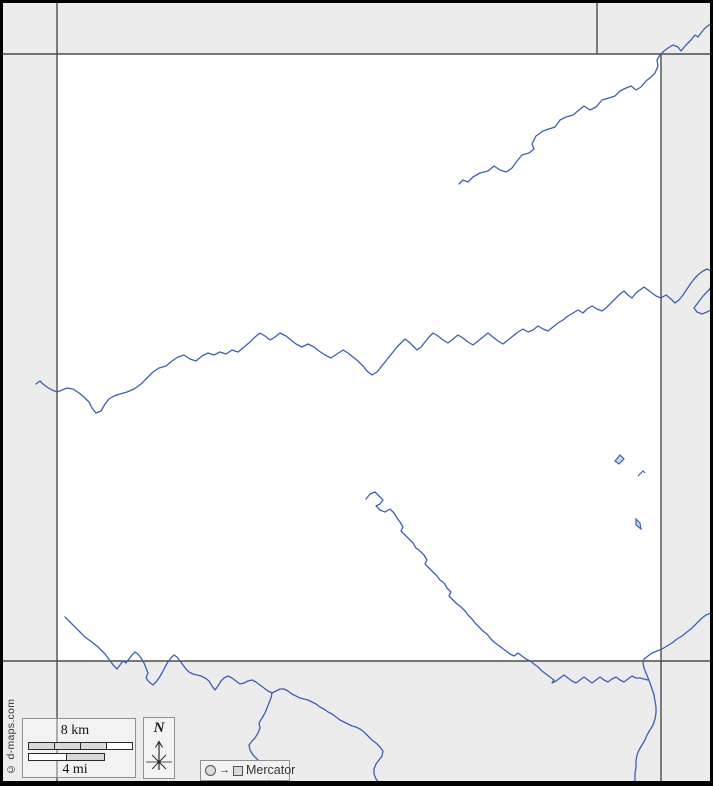 Image resolution: width=713 pixels, height=786 pixels. Describe the element at coordinates (584, 104) in the screenshot. I see `river-northeast-river` at that location.